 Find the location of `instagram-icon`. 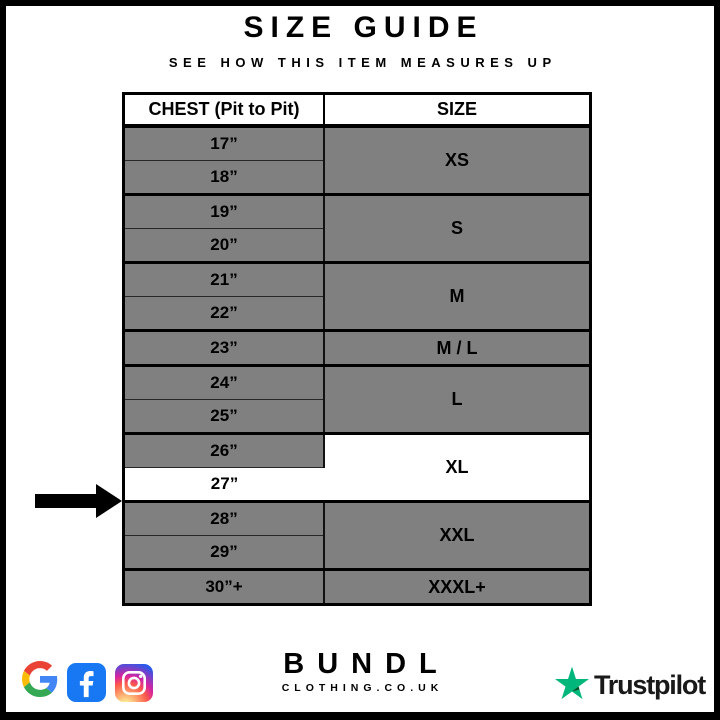

instagram-icon is located at coordinates (134, 683).